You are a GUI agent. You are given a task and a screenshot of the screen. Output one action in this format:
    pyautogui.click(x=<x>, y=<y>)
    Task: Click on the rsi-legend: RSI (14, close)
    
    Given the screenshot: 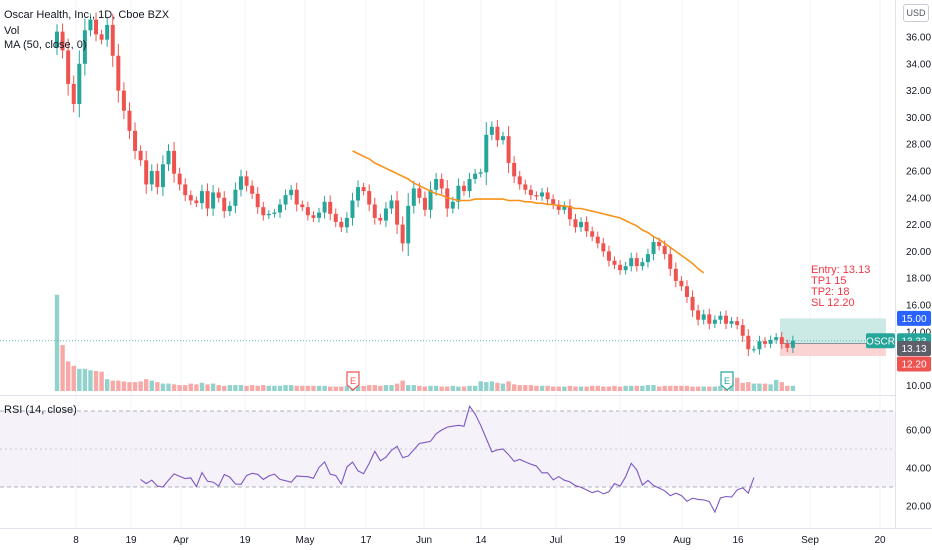 What is the action you would take?
    pyautogui.click(x=40, y=410)
    